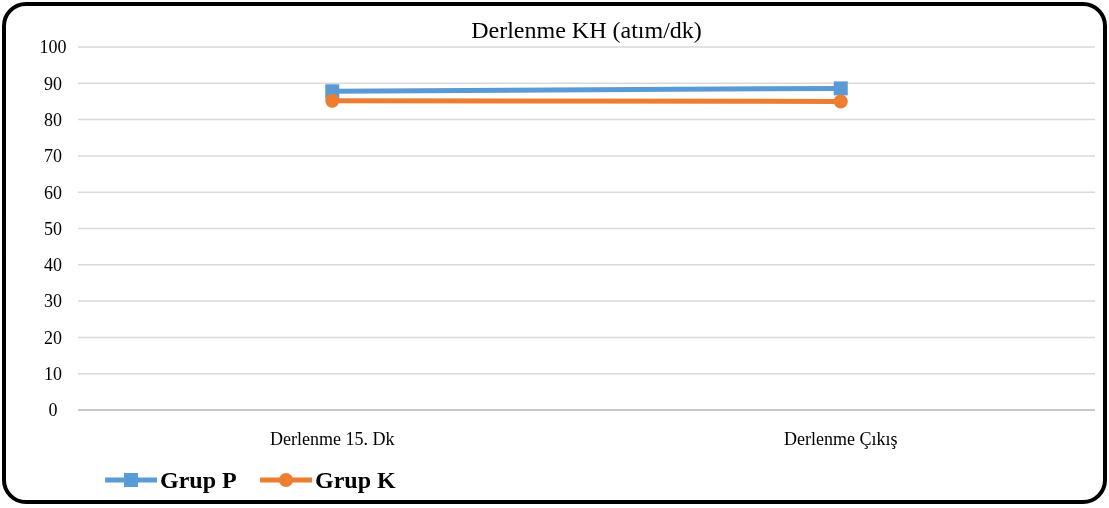 The height and width of the screenshot is (508, 1109). Describe the element at coordinates (198, 480) in the screenshot. I see `legend-label: Grup P` at that location.